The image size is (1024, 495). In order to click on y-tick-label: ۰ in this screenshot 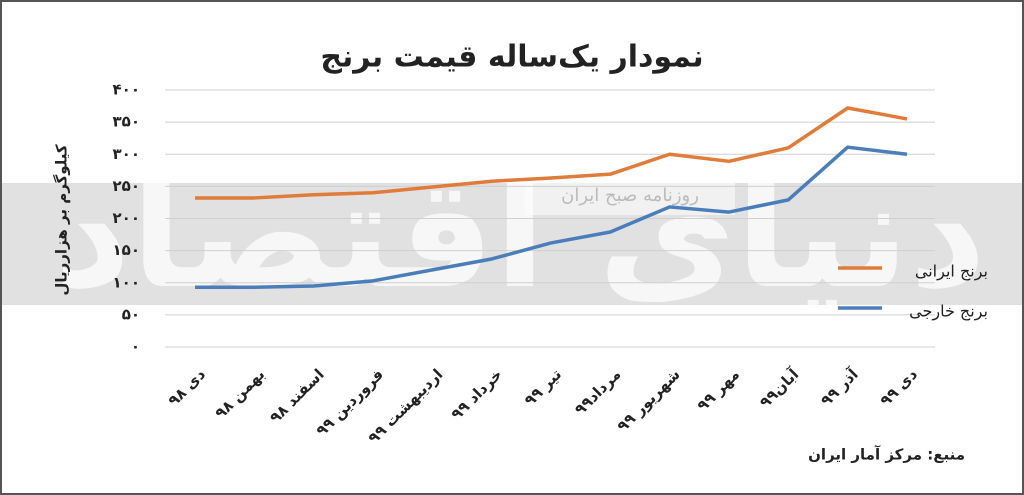, I will do `click(135, 347)`.